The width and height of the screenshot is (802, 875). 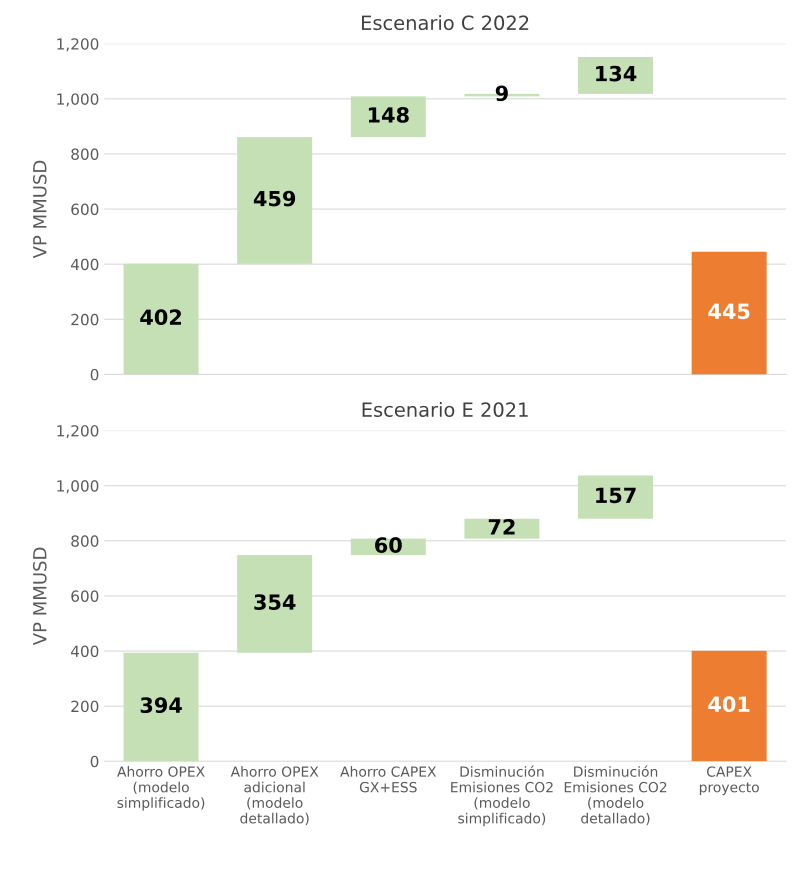 What do you see at coordinates (501, 526) in the screenshot?
I see `data-label: 72` at bounding box center [501, 526].